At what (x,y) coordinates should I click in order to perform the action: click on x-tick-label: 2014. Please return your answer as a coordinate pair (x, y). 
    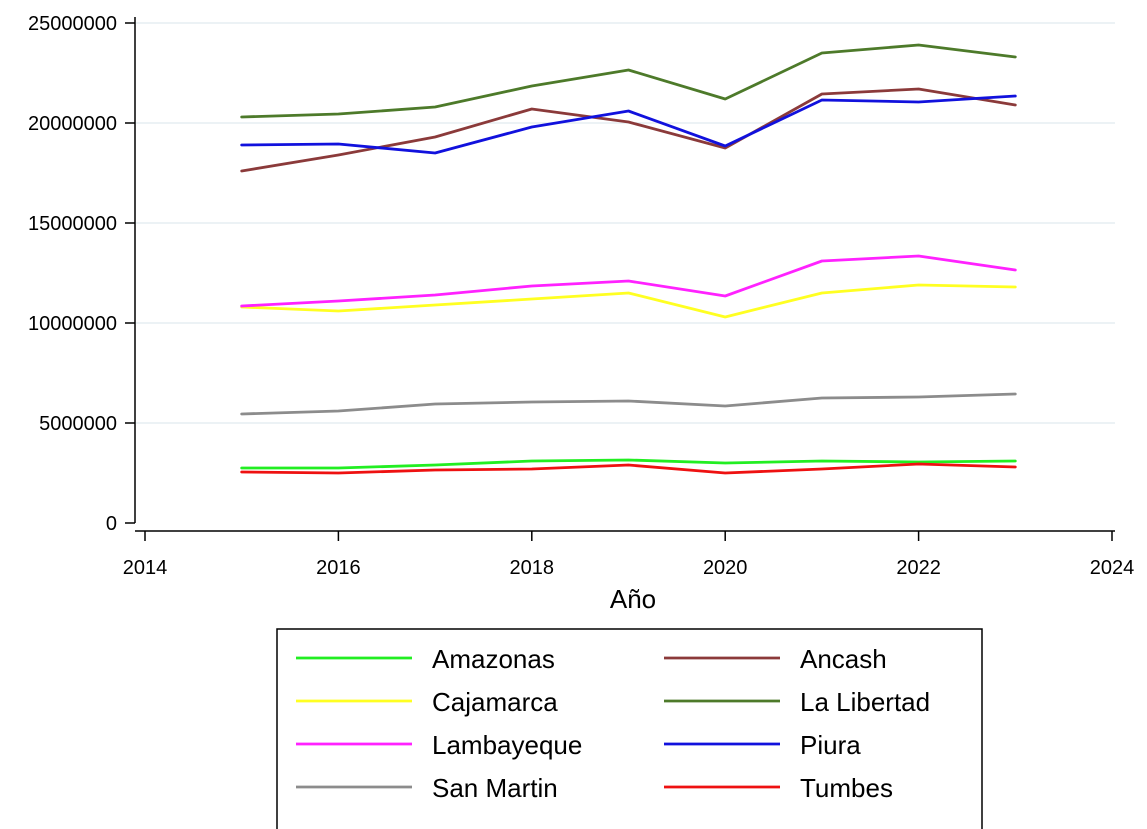
    Looking at the image, I should click on (145, 568).